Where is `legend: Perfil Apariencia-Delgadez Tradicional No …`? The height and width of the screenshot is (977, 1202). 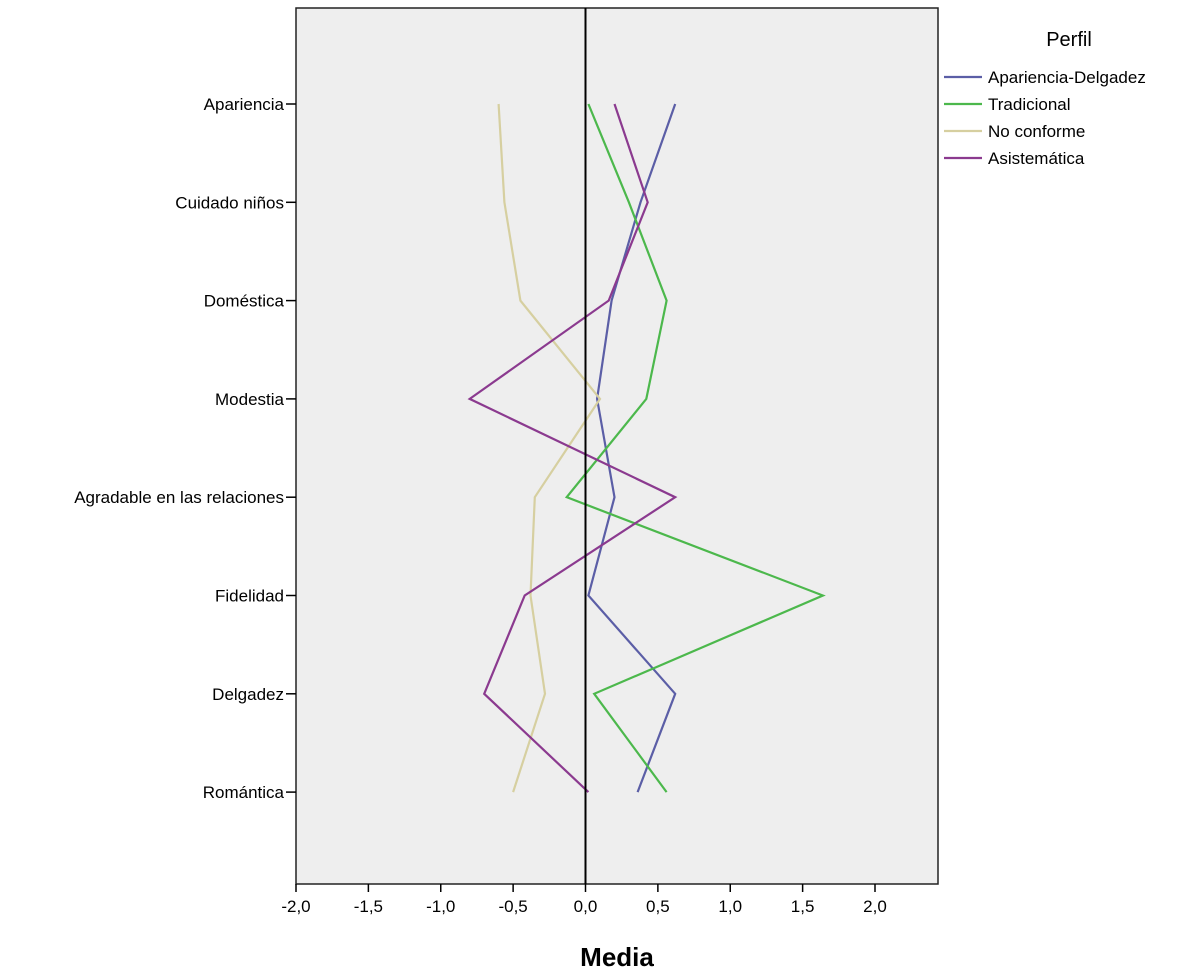
legend: Perfil Apariencia-Delgadez Tradicional No … is located at coordinates (1045, 98).